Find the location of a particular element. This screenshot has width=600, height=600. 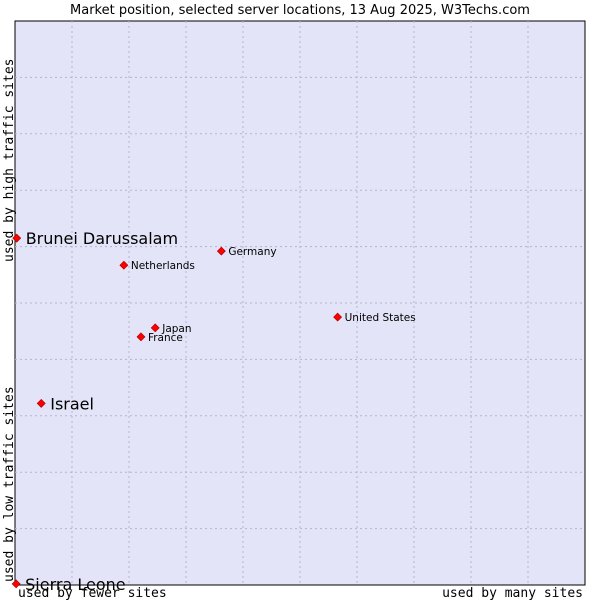

data-point-label: Sierra Leone is located at coordinates (75, 584).